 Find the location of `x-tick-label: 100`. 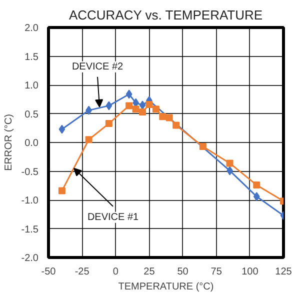

x-tick-label: 100 is located at coordinates (250, 272).